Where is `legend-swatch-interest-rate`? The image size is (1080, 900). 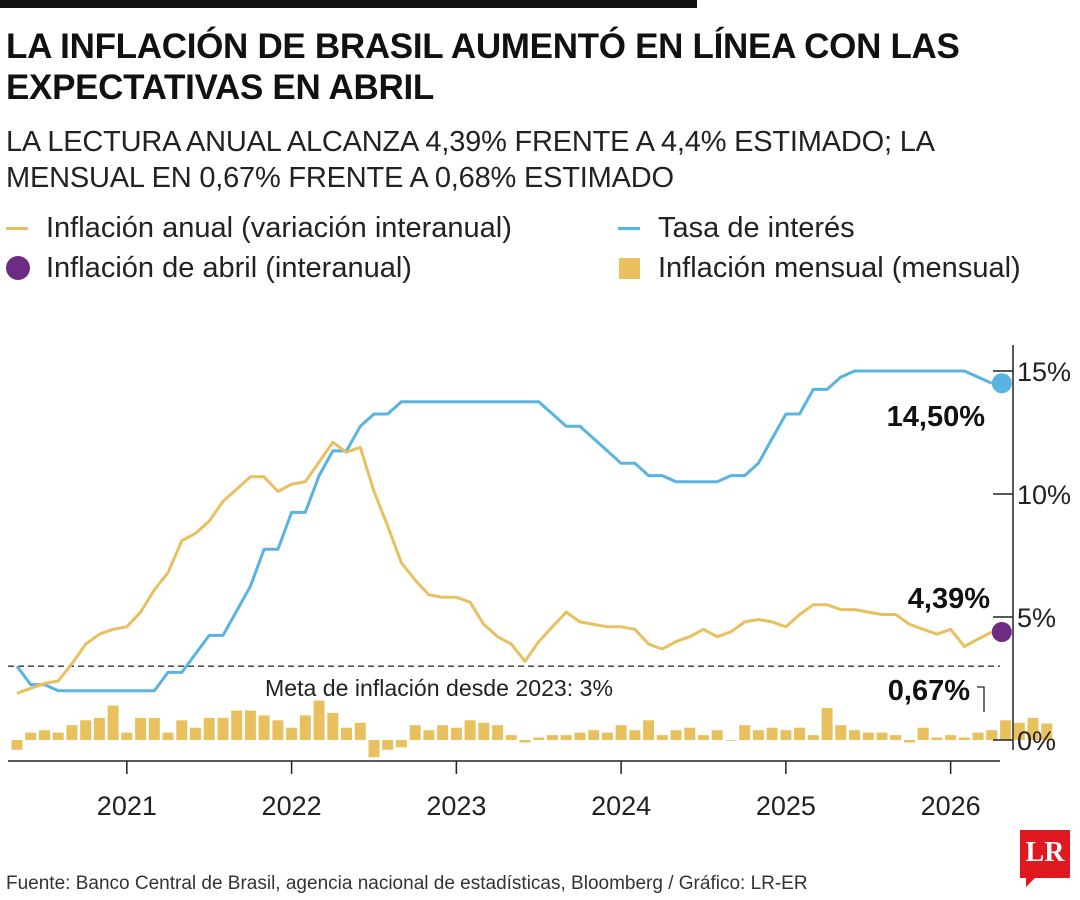 legend-swatch-interest-rate is located at coordinates (629, 228).